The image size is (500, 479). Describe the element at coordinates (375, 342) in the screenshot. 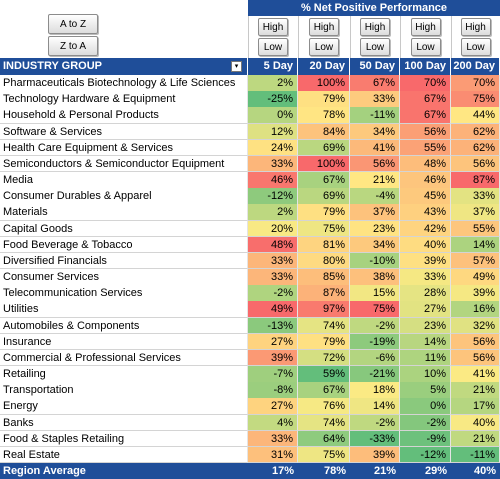

I see `data-cell: -19%` at that location.